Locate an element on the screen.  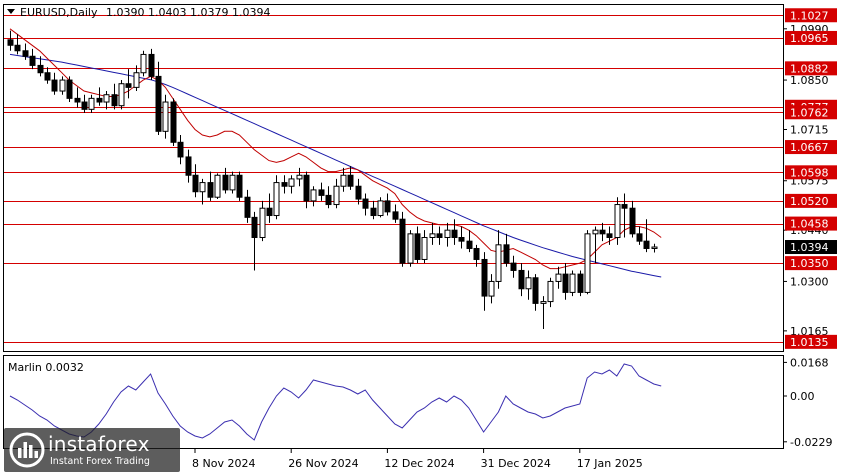
current-price-label: 1.0394 is located at coordinates (811, 247).